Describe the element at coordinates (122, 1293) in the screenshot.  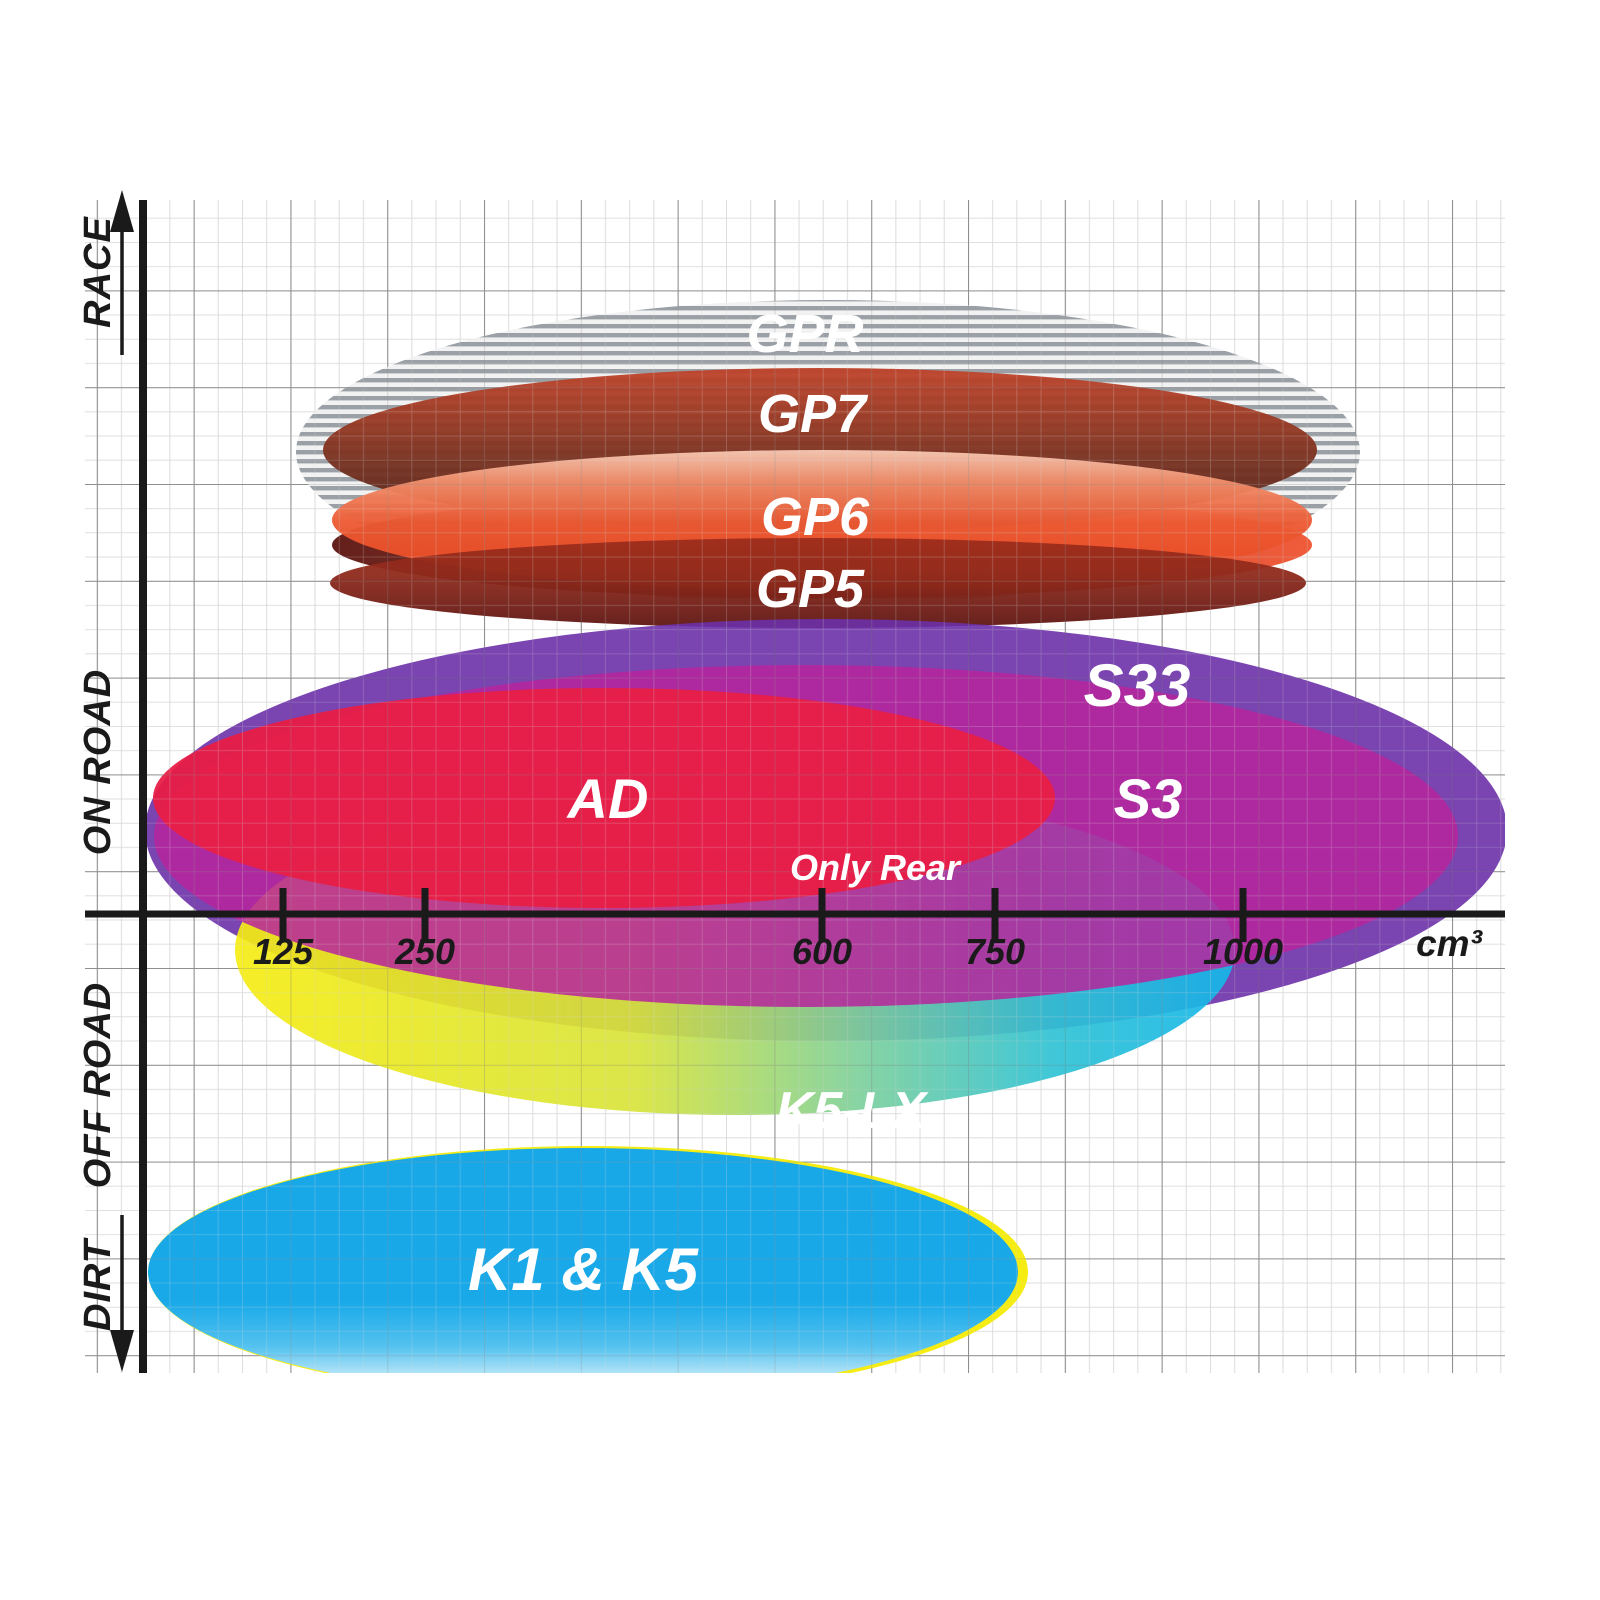
I see `dirt-direction-arrow` at that location.